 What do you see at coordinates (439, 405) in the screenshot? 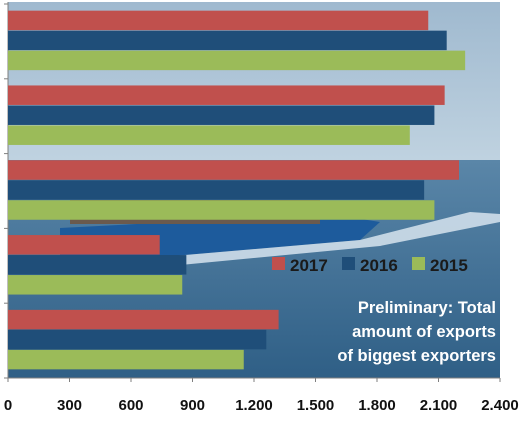
I see `x-tick-label: 2.100` at bounding box center [439, 405].